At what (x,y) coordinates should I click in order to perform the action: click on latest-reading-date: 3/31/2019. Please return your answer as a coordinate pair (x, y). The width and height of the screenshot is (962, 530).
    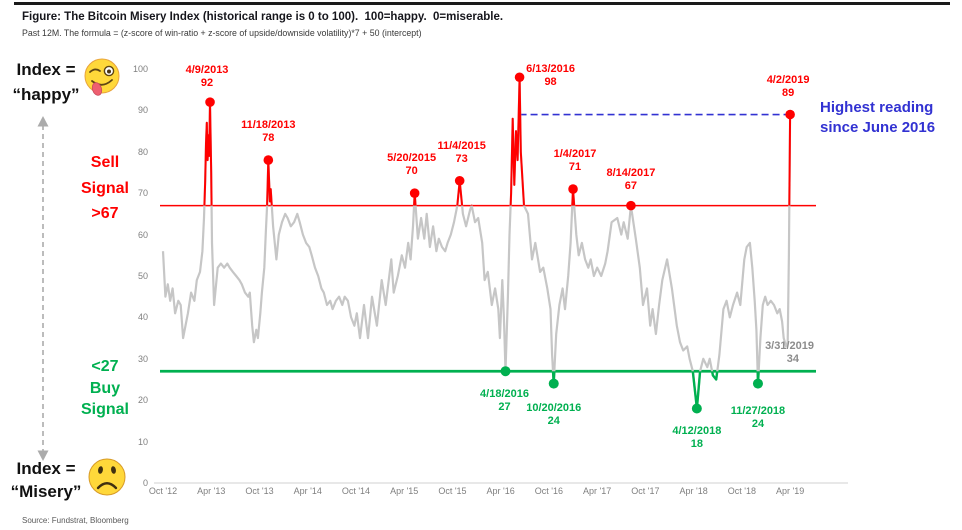
    Looking at the image, I should click on (789, 346).